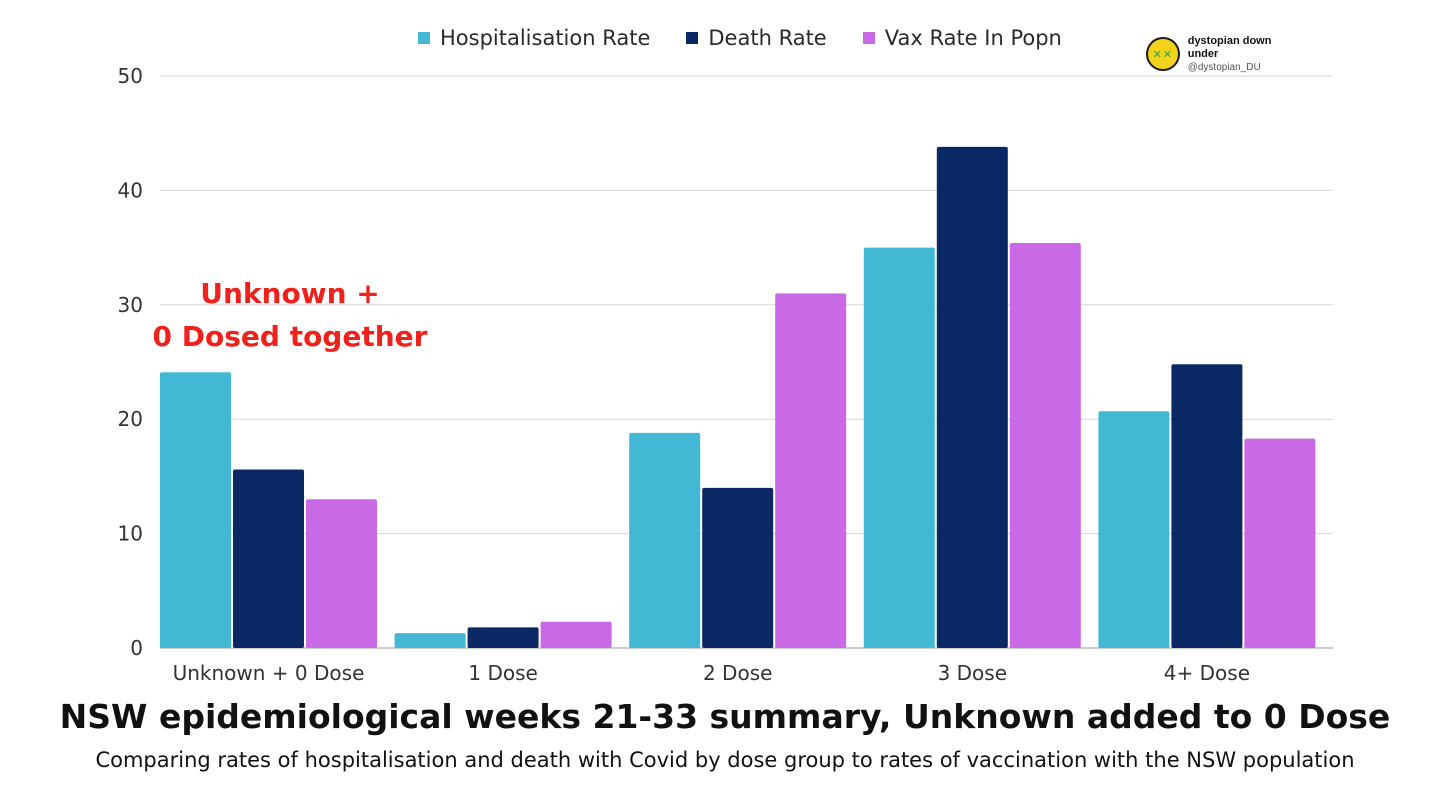  I want to click on y-tick-label-40: 40, so click(130, 190).